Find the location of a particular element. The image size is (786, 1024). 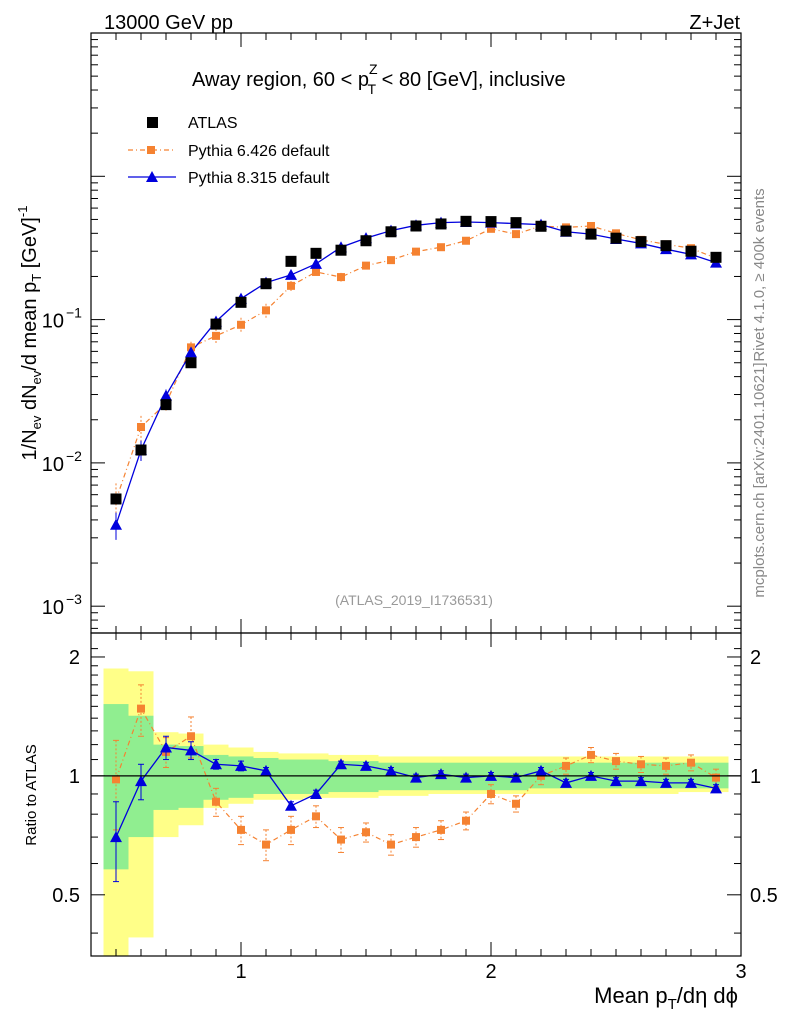

mcplots-label: mcplots.cern.ch [arXiv:2401.10621] is located at coordinates (759, 479).